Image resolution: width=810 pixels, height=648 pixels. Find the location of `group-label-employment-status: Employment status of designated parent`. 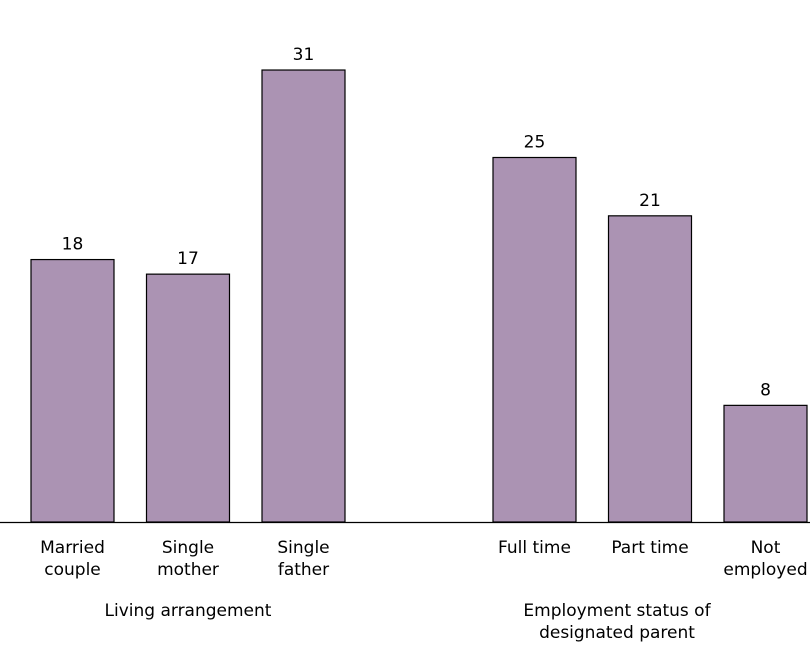

group-label-employment-status: Employment status of designated parent is located at coordinates (617, 622).